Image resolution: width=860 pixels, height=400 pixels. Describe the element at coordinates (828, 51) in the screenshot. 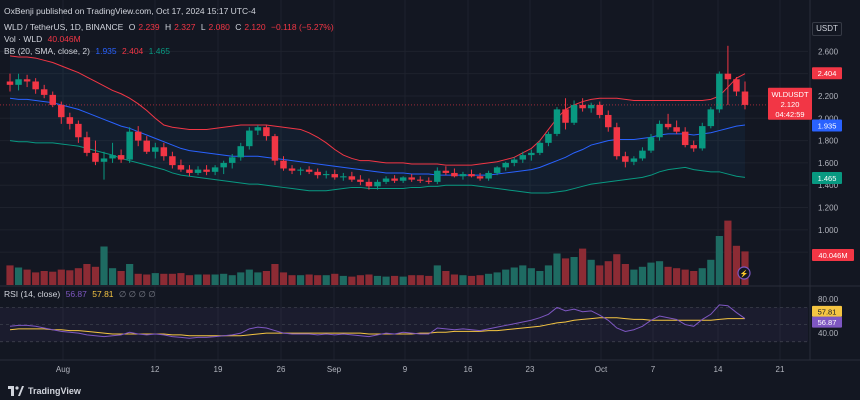

I see `price-axis-tick: 2.600` at that location.